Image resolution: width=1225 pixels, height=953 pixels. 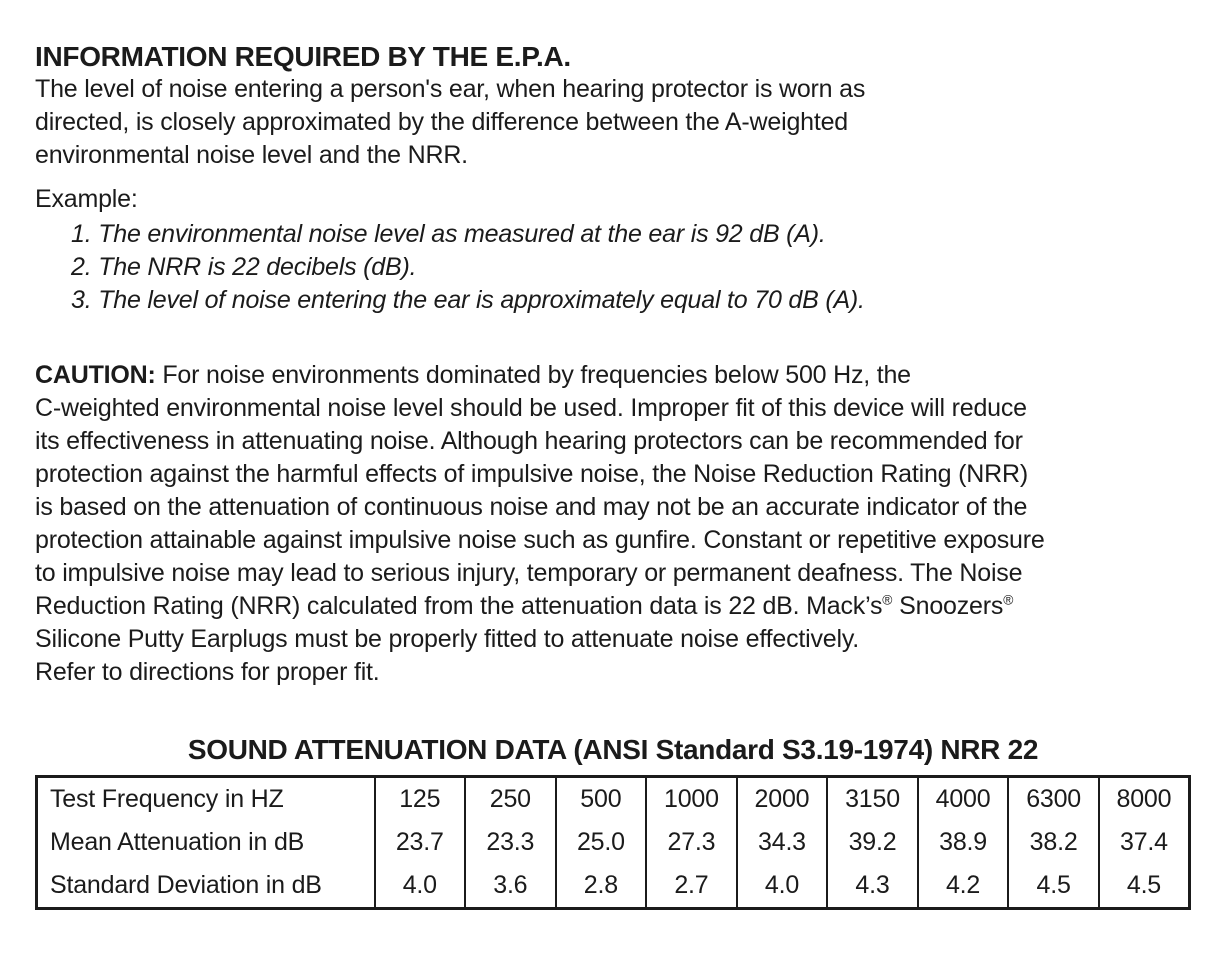 I want to click on table-cell: 2.8, so click(x=600, y=886).